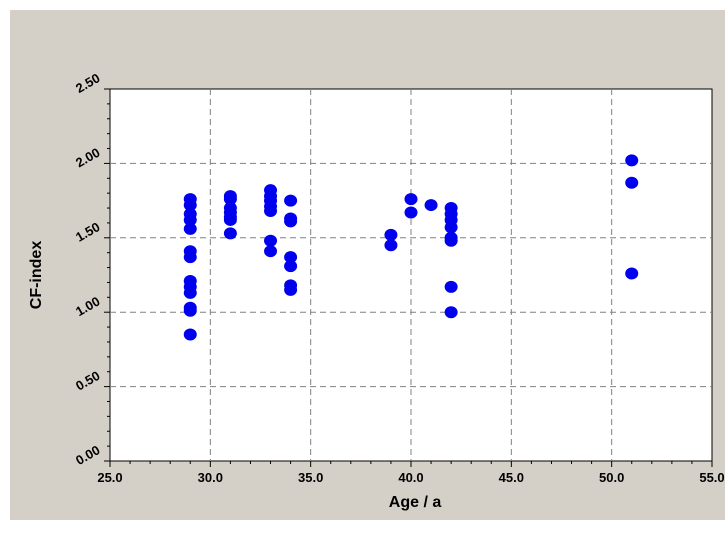 Image resolution: width=725 pixels, height=533 pixels. What do you see at coordinates (87, 269) in the screenshot?
I see `y-tick-labels: 0.00 0.50 1.00 1.50 2.00 2.50` at bounding box center [87, 269].